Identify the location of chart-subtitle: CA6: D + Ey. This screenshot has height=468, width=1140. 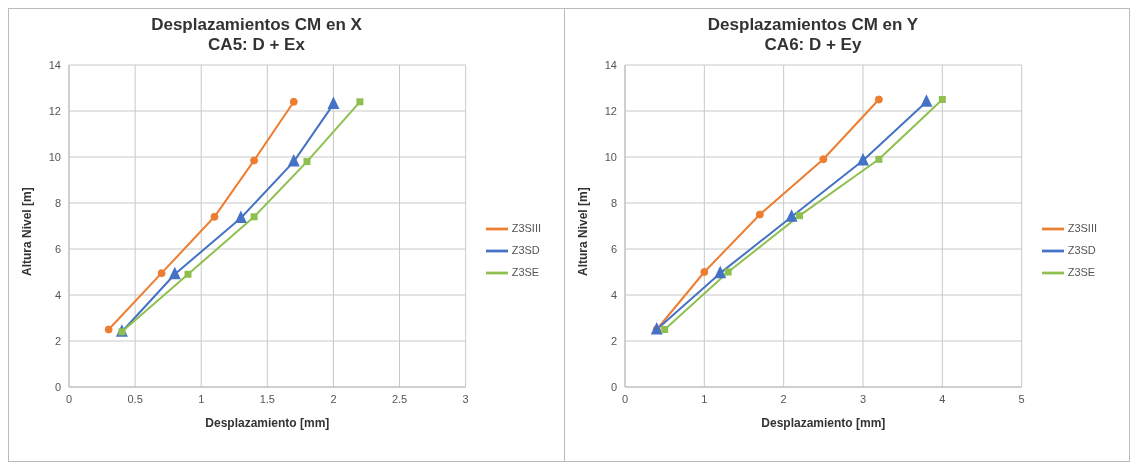
(813, 45).